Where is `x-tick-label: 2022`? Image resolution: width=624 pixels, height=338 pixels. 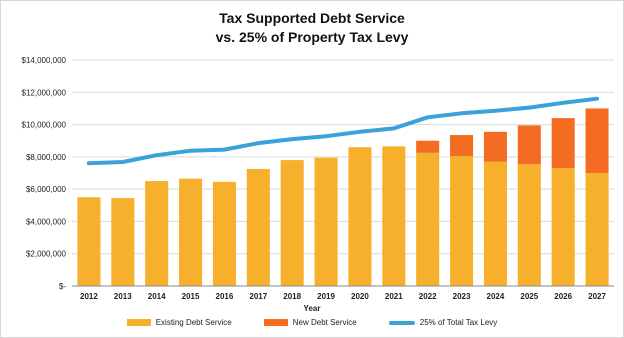
x-tick-label: 2022 is located at coordinates (428, 296).